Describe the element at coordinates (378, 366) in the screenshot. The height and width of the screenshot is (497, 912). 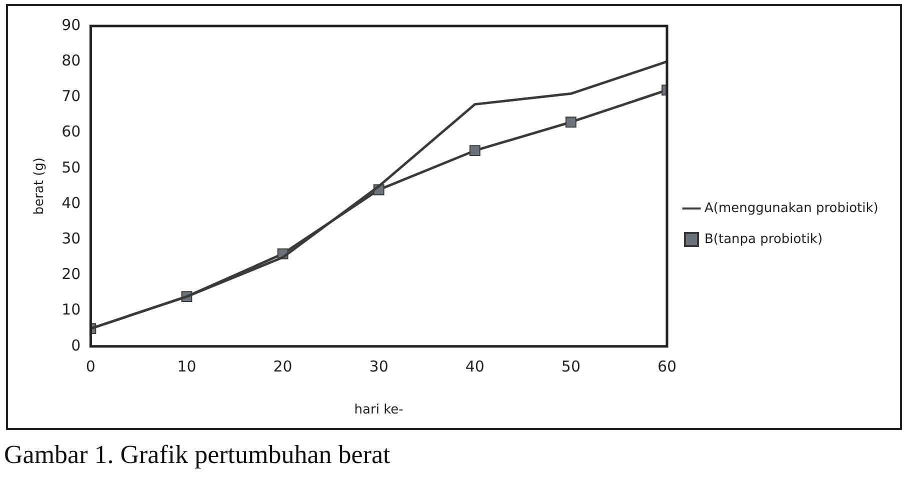
I see `x-tick-label: 30` at that location.